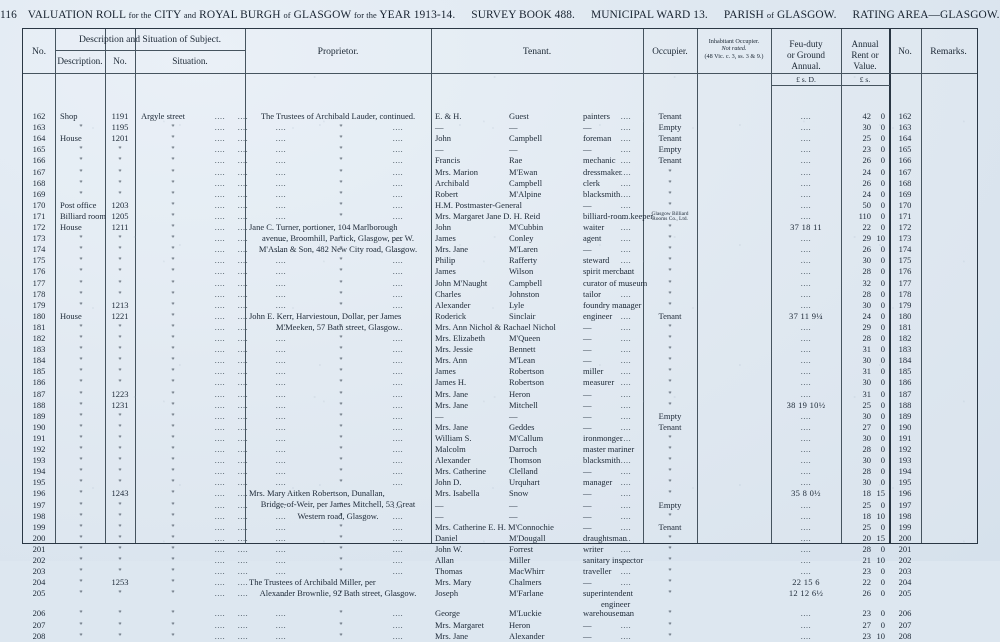 Image resolution: width=1000 pixels, height=642 pixels. Describe the element at coordinates (450, 449) in the screenshot. I see `cell-tenant-firstname: Malcolm` at that location.